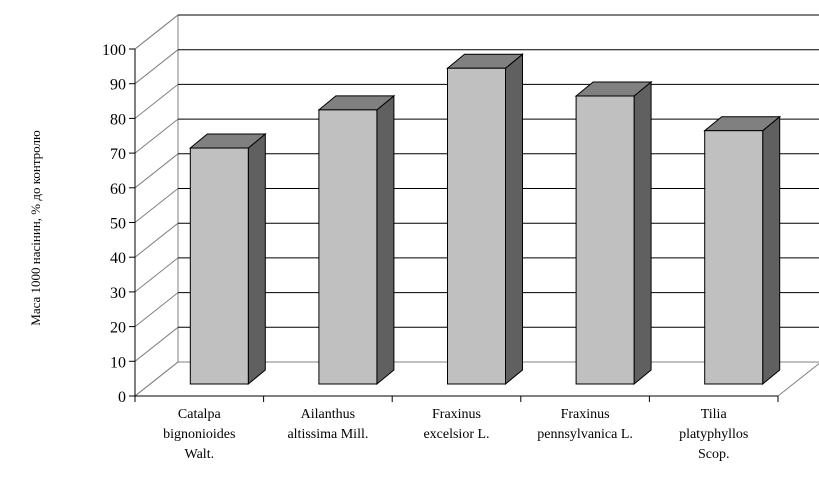 Image resolution: width=819 pixels, height=477 pixels. What do you see at coordinates (118, 224) in the screenshot?
I see `y-tick-label: 50` at bounding box center [118, 224].